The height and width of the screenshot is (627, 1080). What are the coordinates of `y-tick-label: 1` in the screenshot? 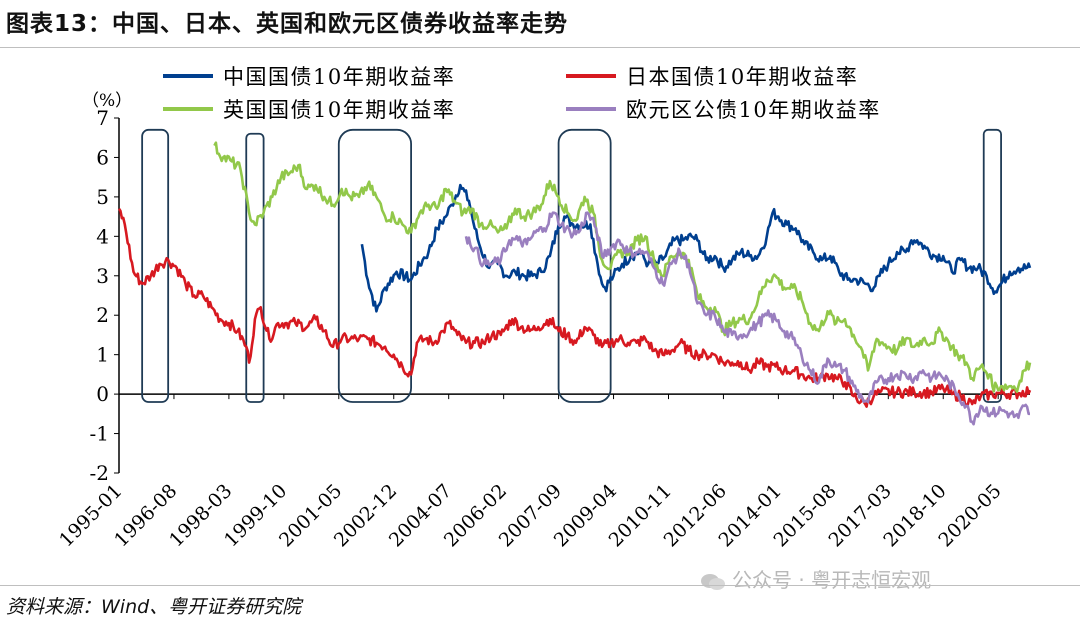 It's located at (102, 355).